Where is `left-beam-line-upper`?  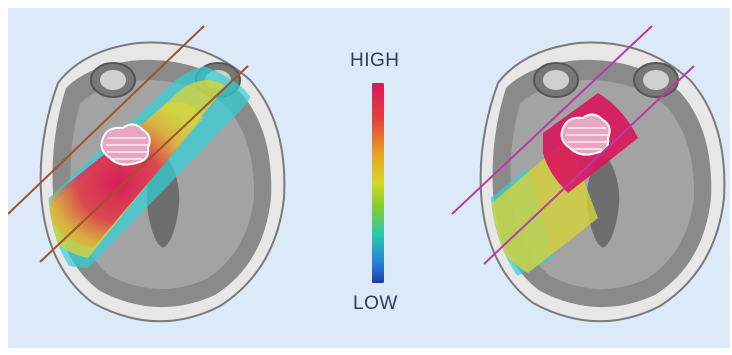 left-beam-line-upper is located at coordinates (106, 120).